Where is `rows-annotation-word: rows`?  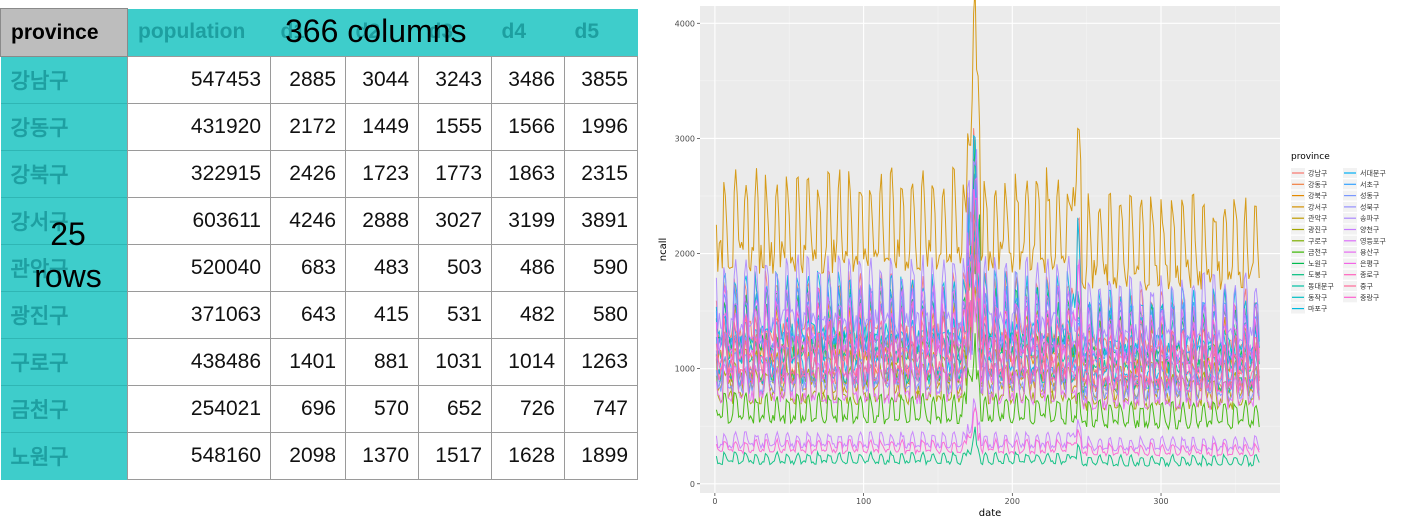
rows-annotation-word: rows is located at coordinates (68, 276).